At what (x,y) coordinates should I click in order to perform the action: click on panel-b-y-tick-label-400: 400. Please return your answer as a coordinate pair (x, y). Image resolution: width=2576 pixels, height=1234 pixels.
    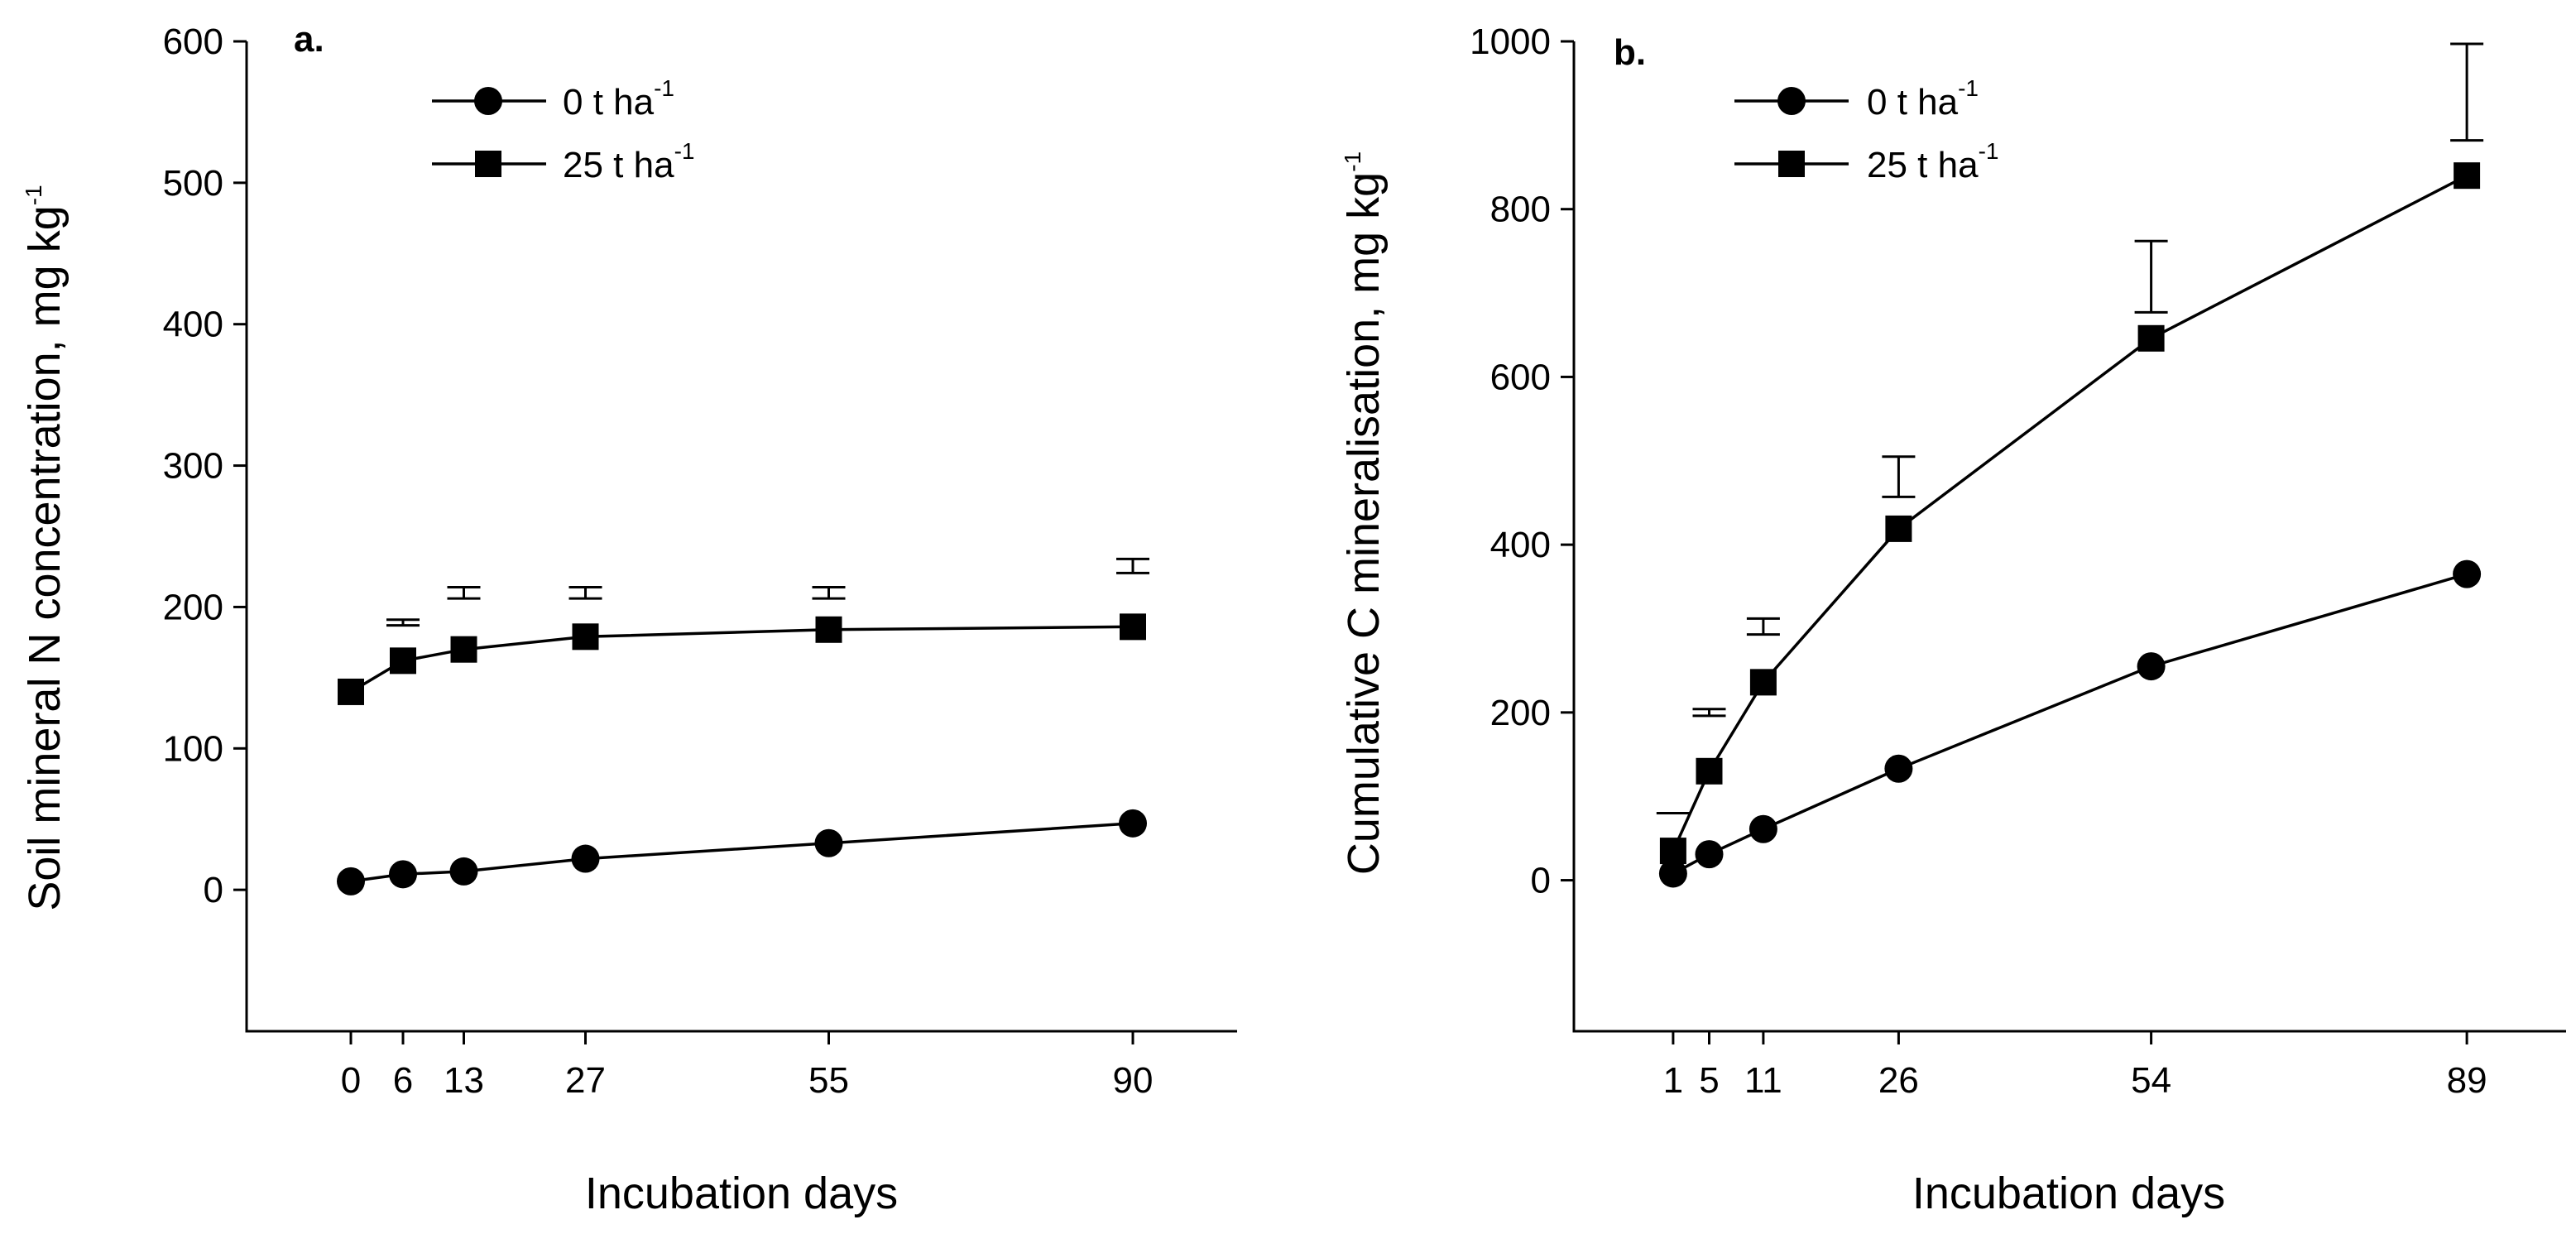
    Looking at the image, I should click on (1521, 545).